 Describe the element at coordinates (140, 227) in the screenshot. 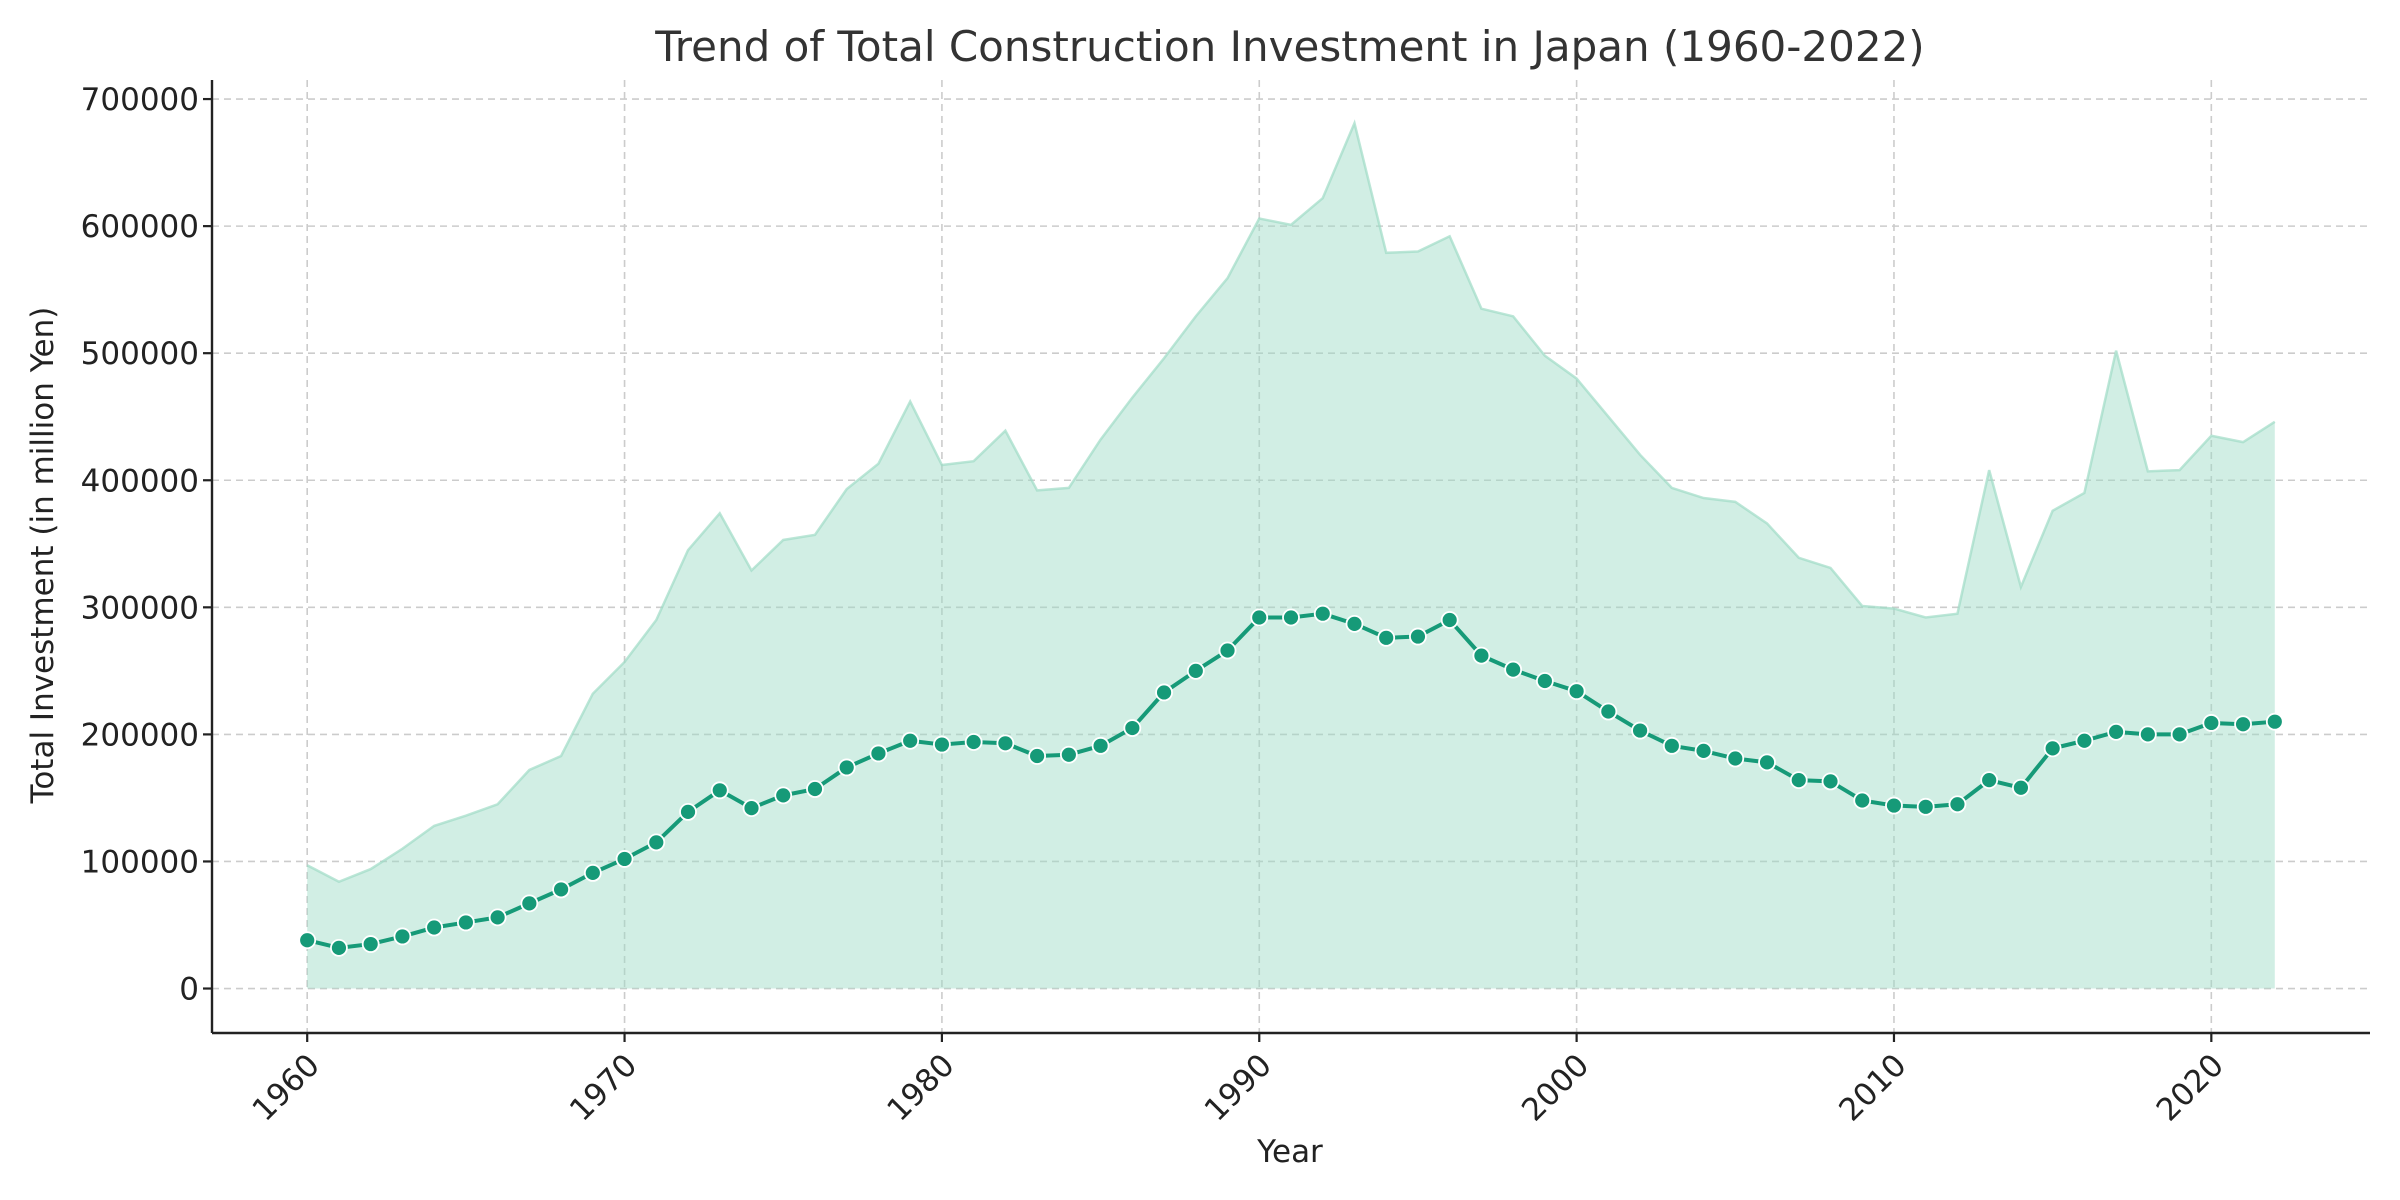

I see `y-tick-label: 600000` at that location.